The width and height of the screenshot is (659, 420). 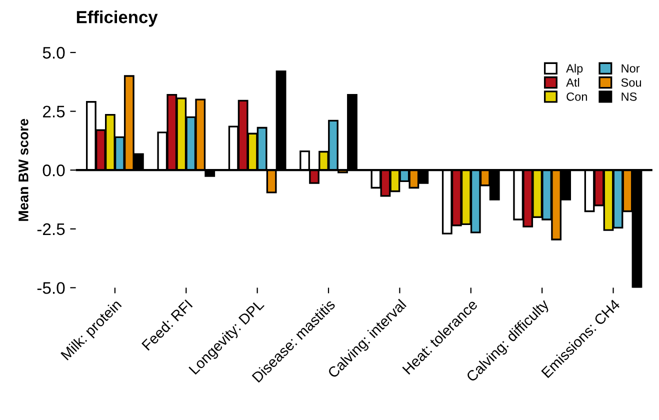 I want to click on legend-label: Sou, so click(x=631, y=82).